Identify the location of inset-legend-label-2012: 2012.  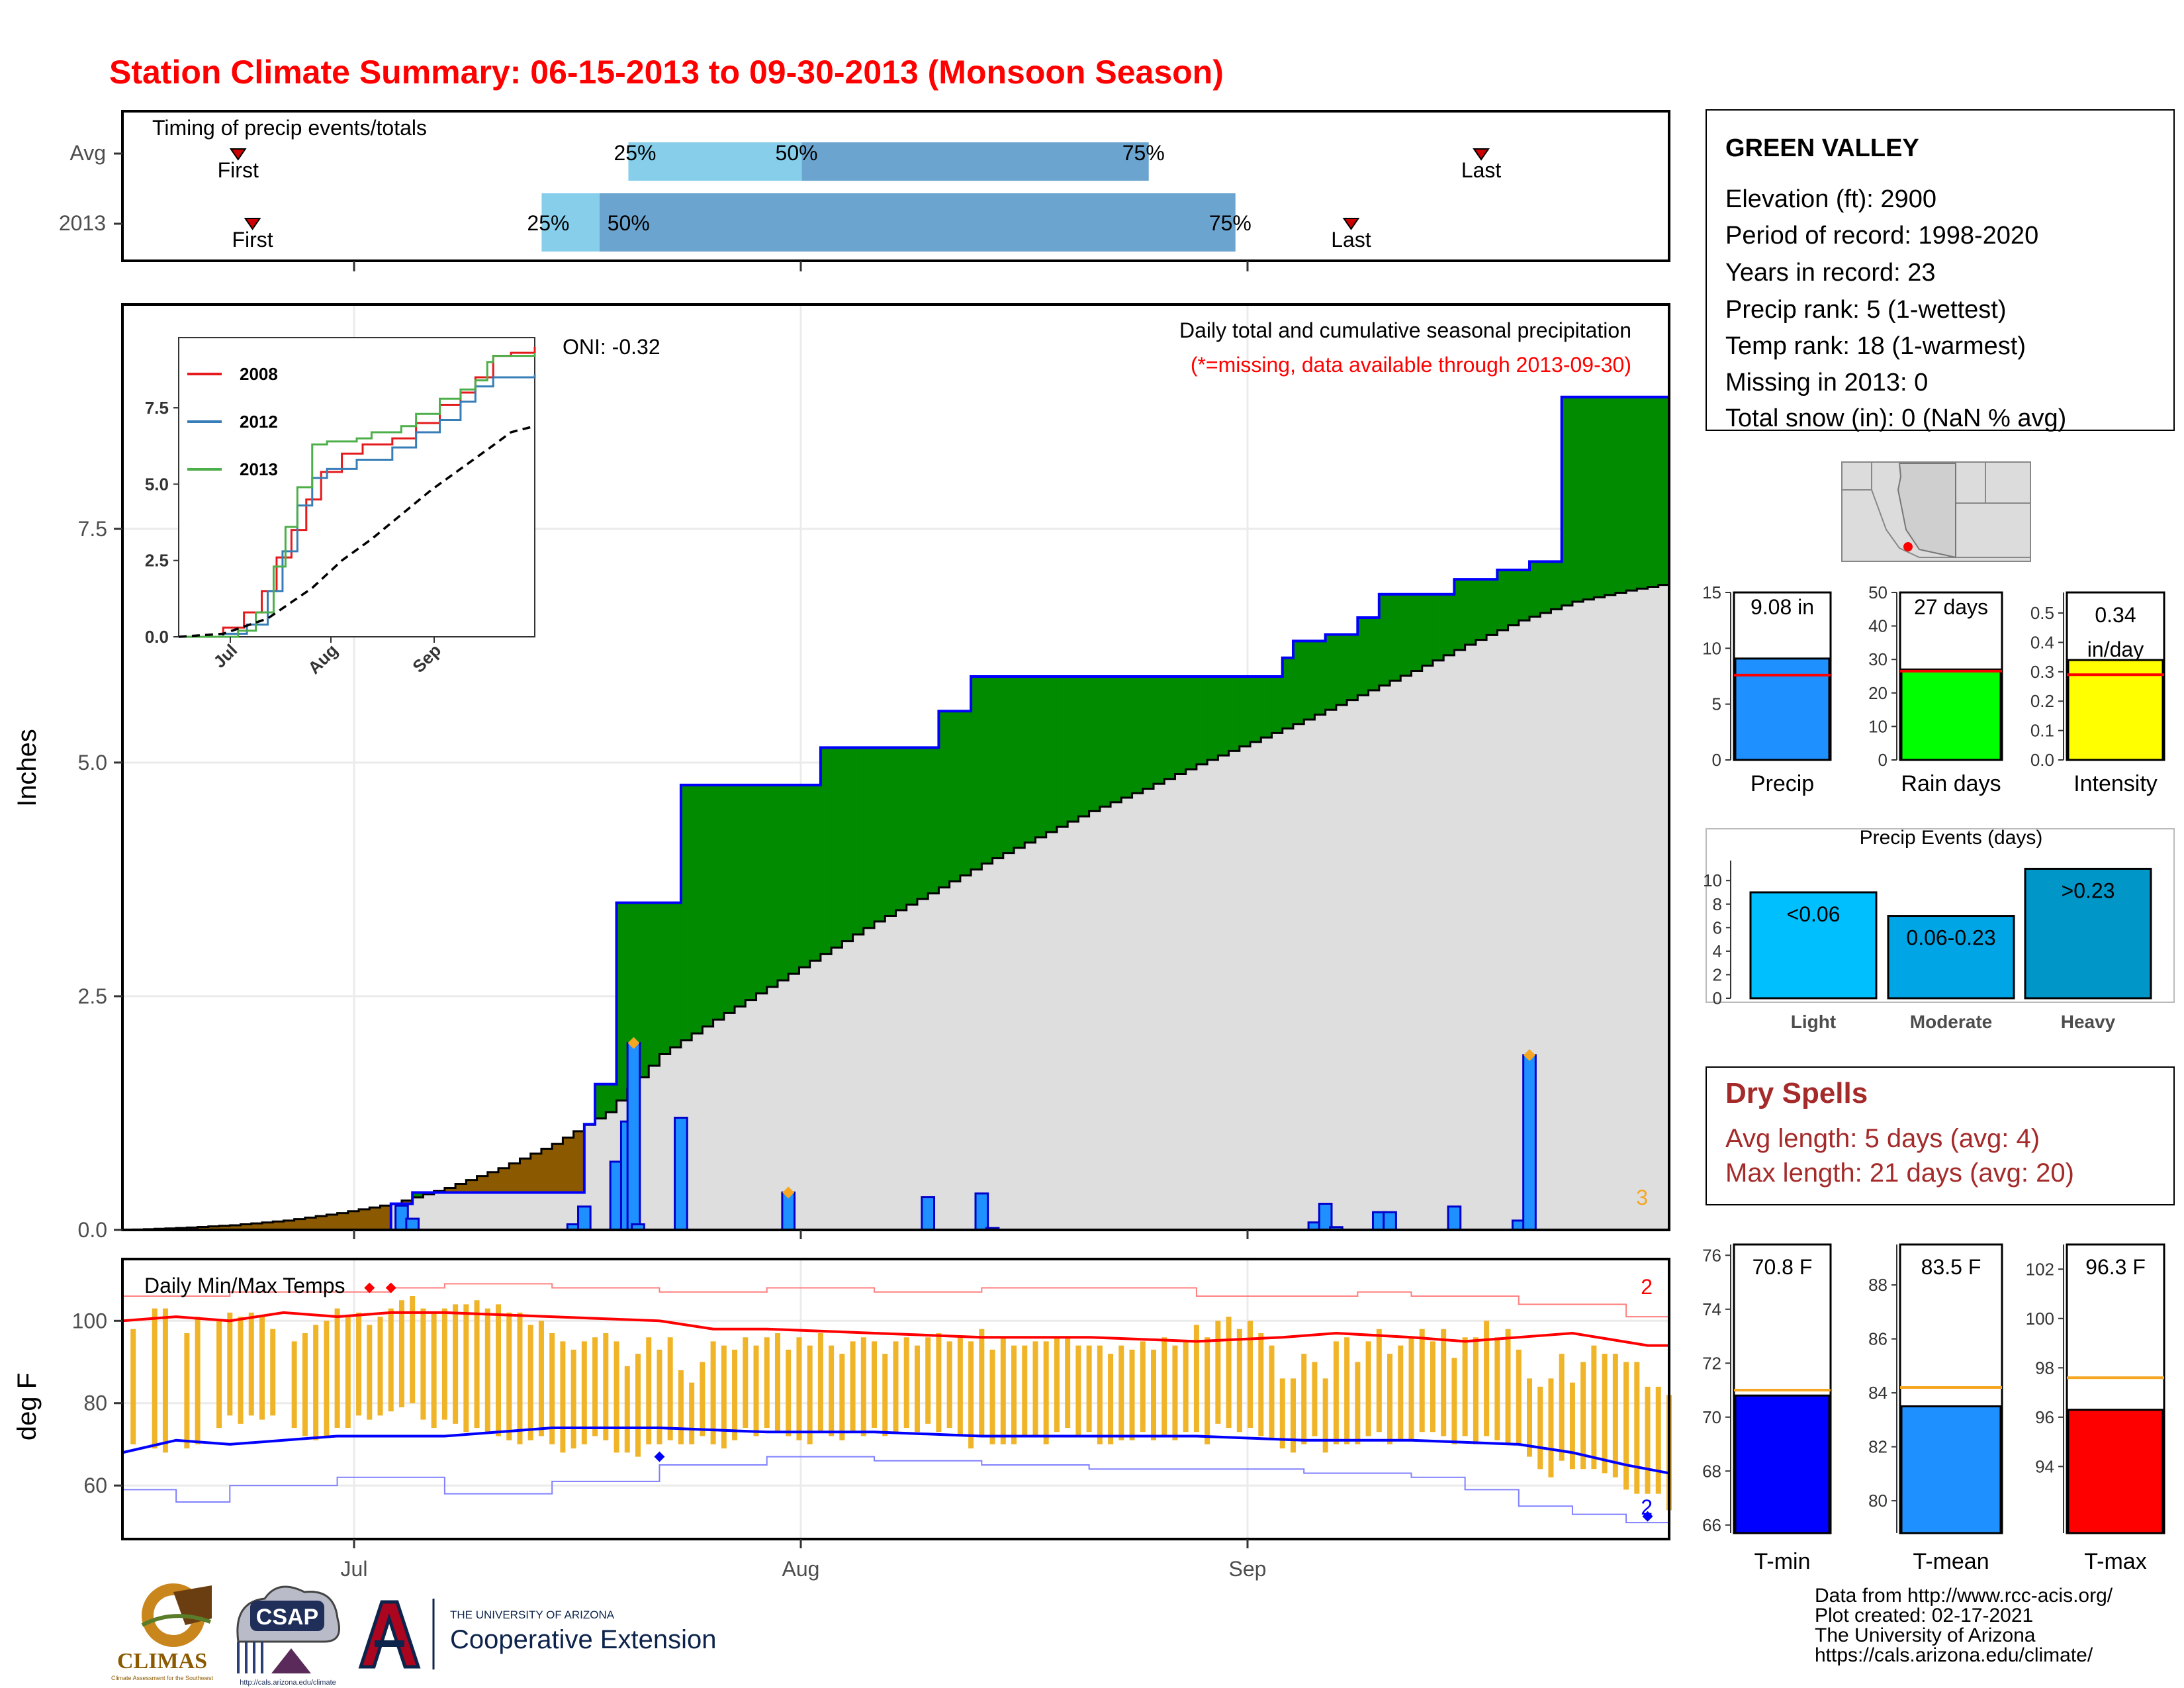
(259, 422).